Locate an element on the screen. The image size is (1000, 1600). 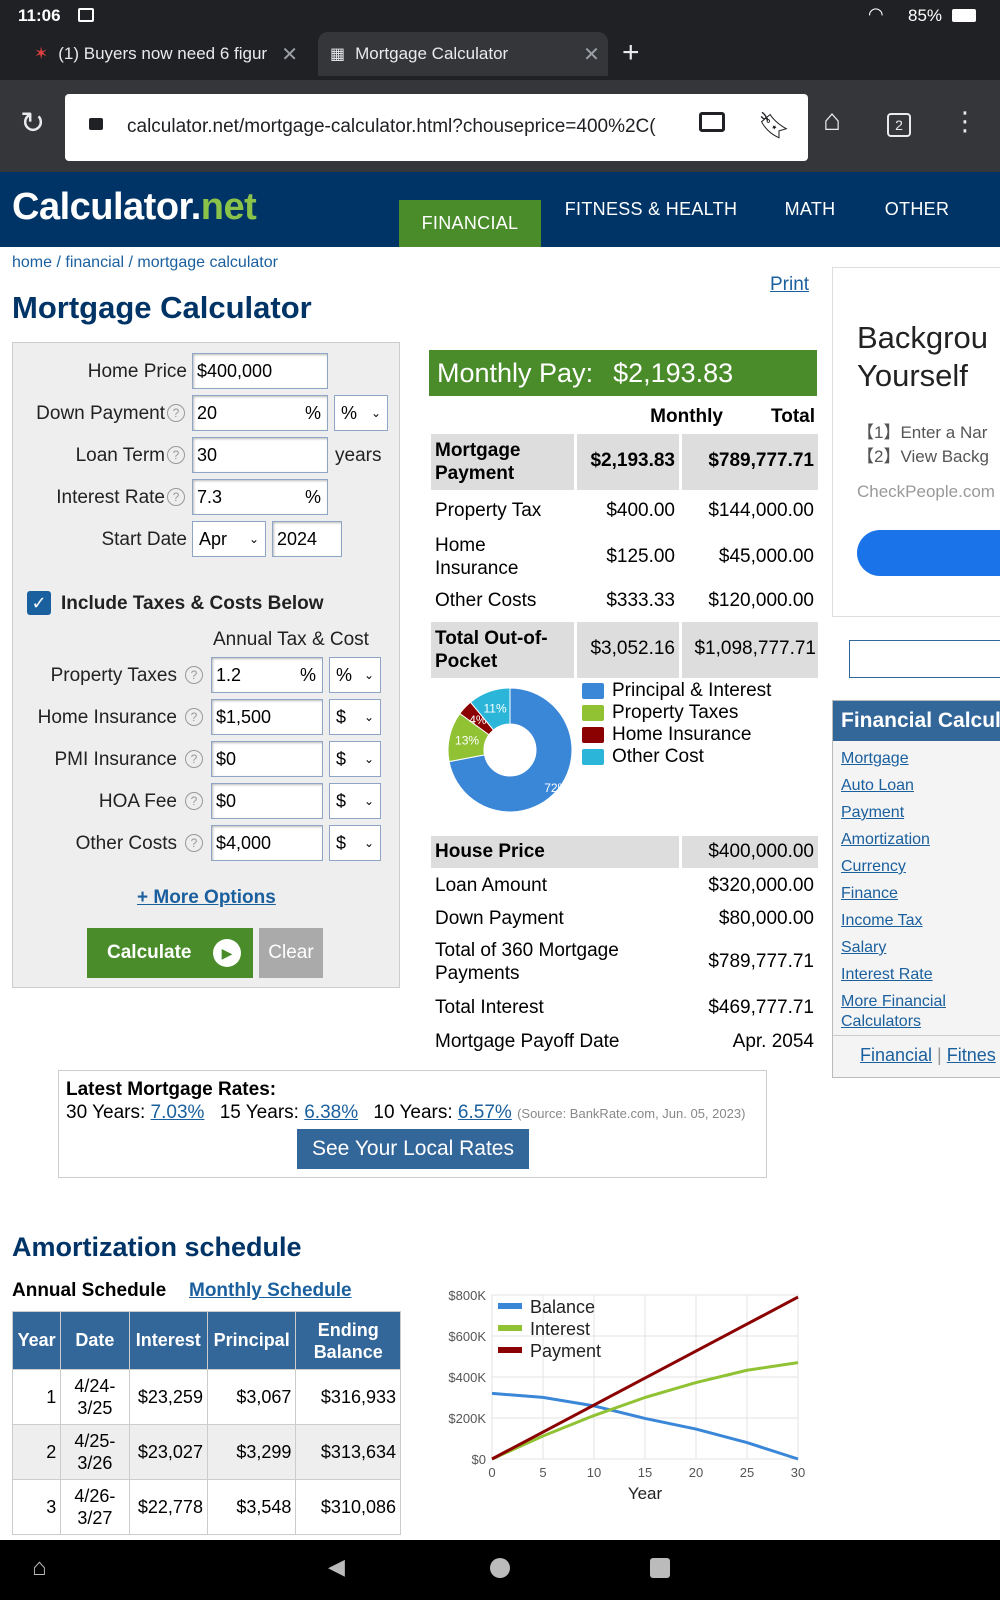
y-tick-label: $400K is located at coordinates (467, 1377).